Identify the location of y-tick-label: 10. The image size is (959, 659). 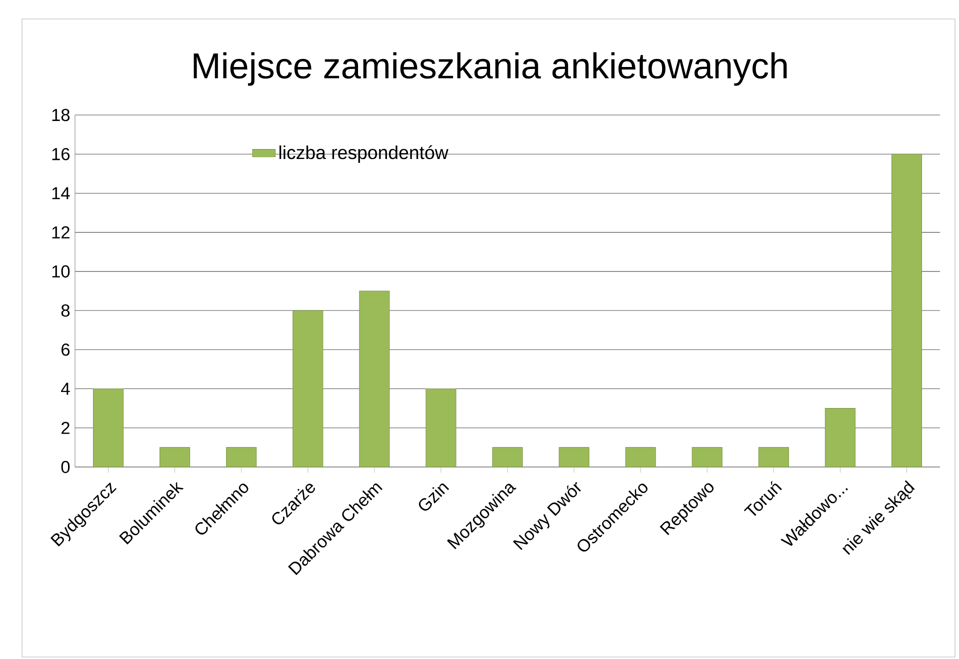
(61, 271).